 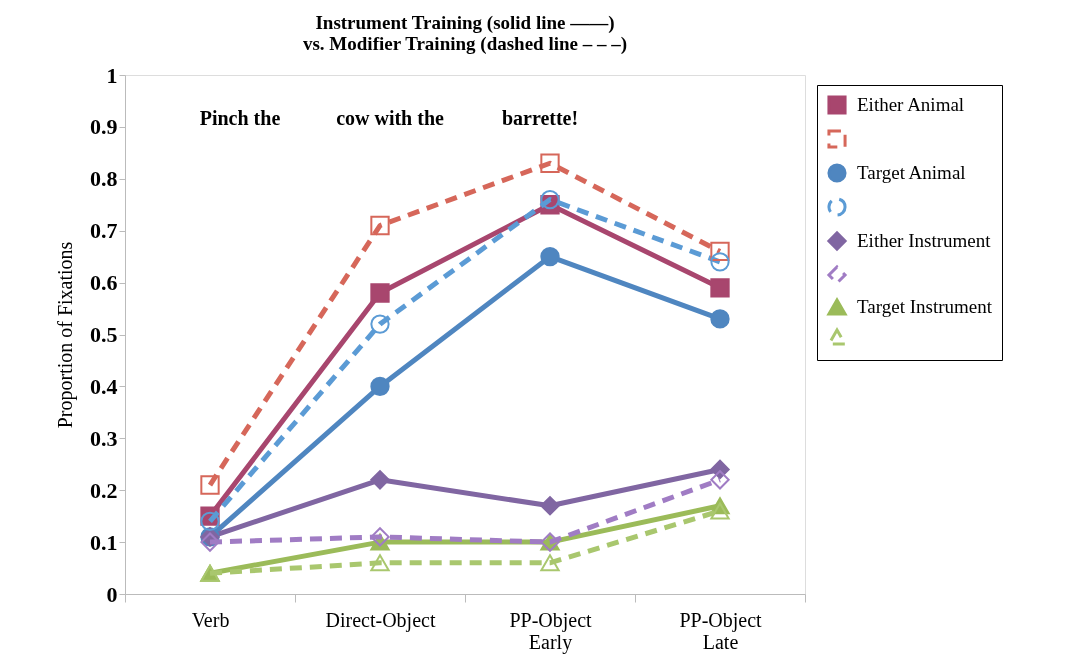 What do you see at coordinates (551, 631) in the screenshot?
I see `x-tick-label: PP-Object Early` at bounding box center [551, 631].